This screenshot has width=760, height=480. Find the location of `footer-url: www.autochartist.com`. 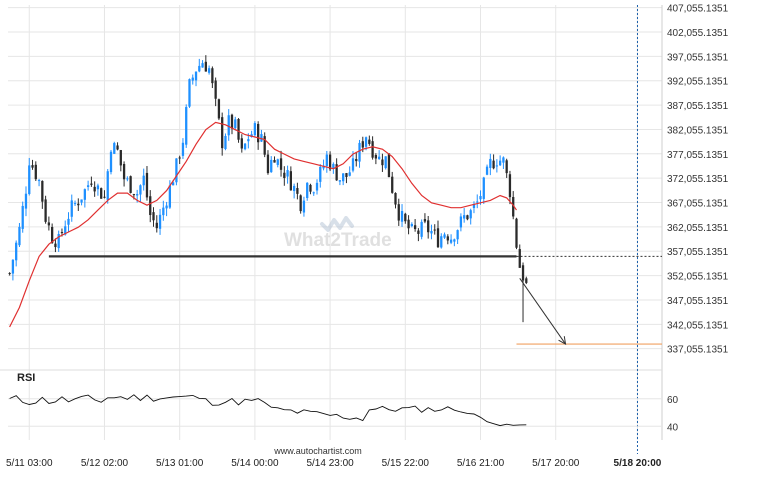

footer-url: www.autochartist.com is located at coordinates (317, 451).